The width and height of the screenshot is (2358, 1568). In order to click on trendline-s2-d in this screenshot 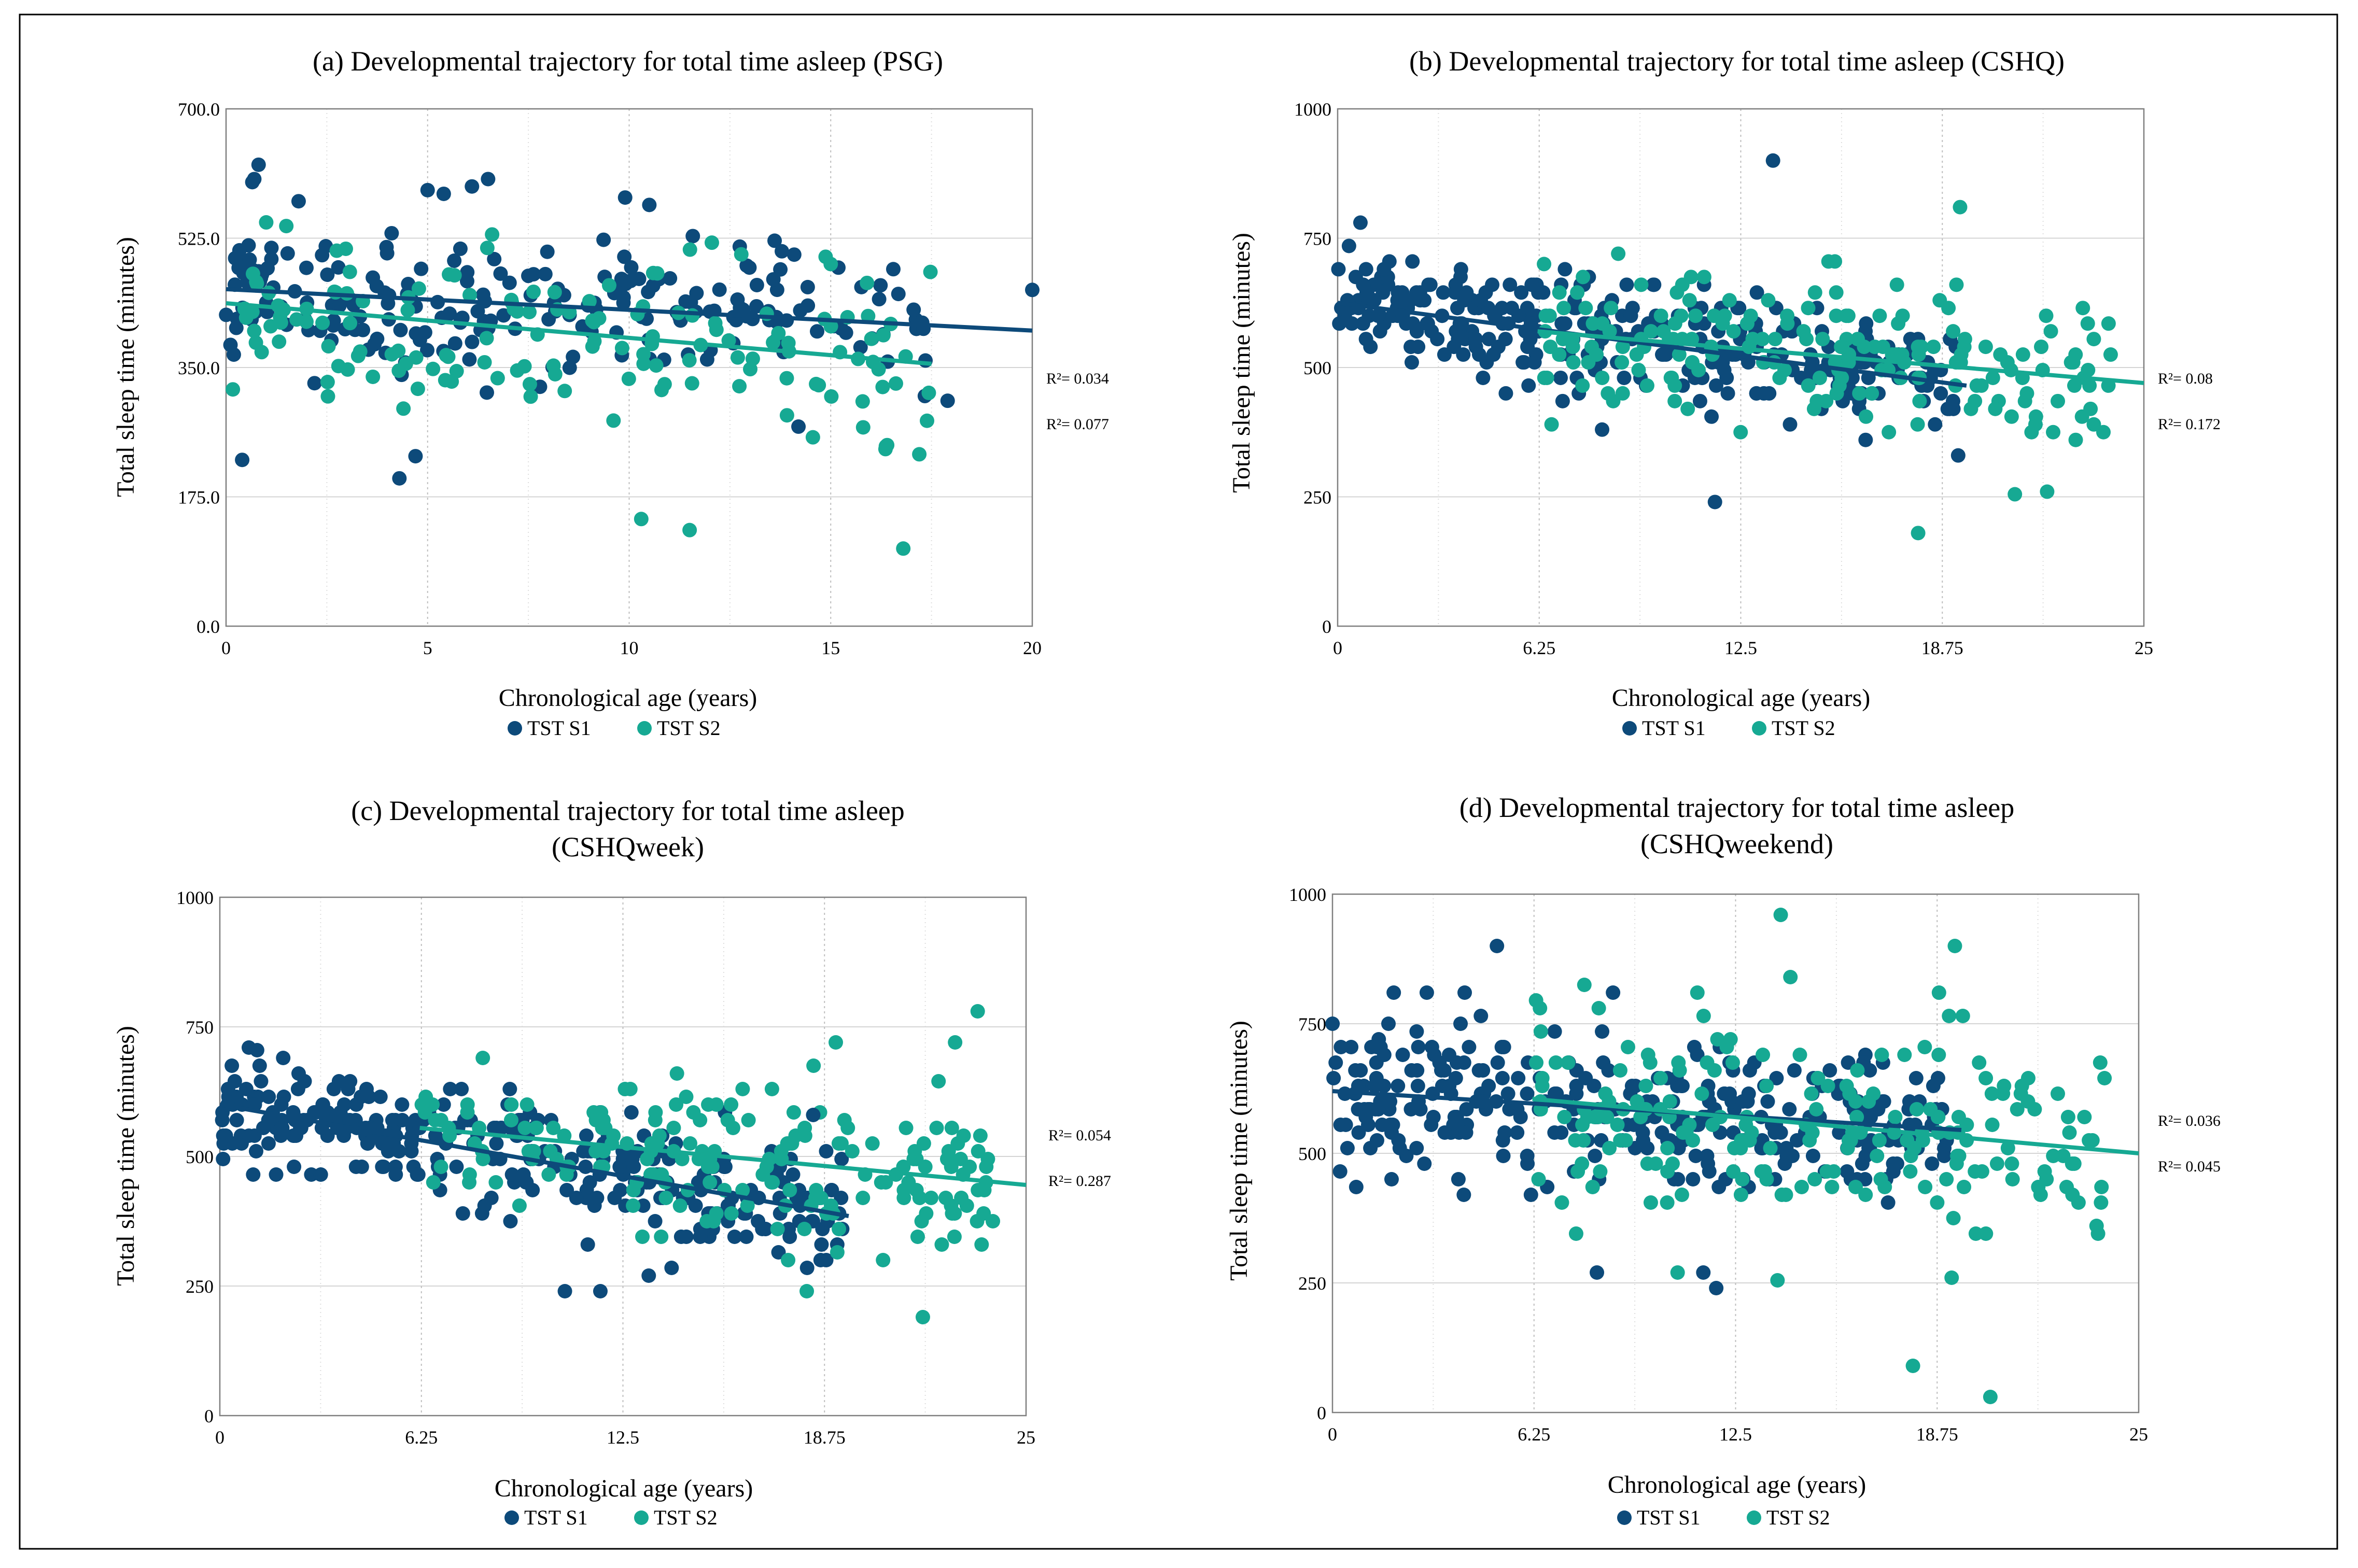, I will do `click(1836, 1126)`.